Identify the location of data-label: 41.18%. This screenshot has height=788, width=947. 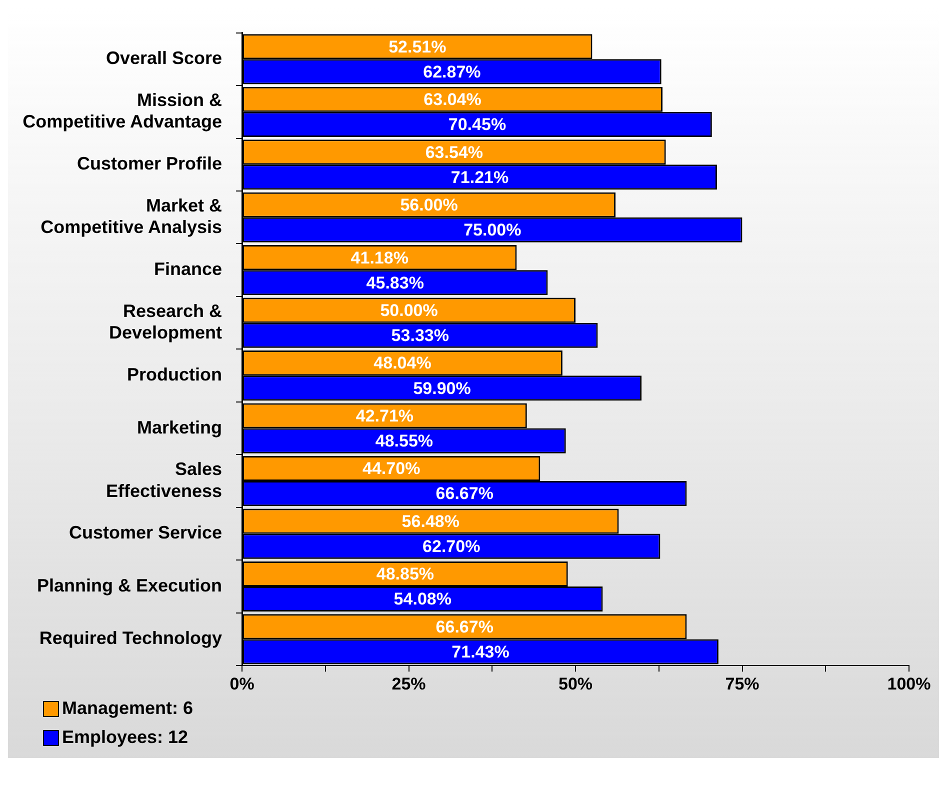
(379, 258).